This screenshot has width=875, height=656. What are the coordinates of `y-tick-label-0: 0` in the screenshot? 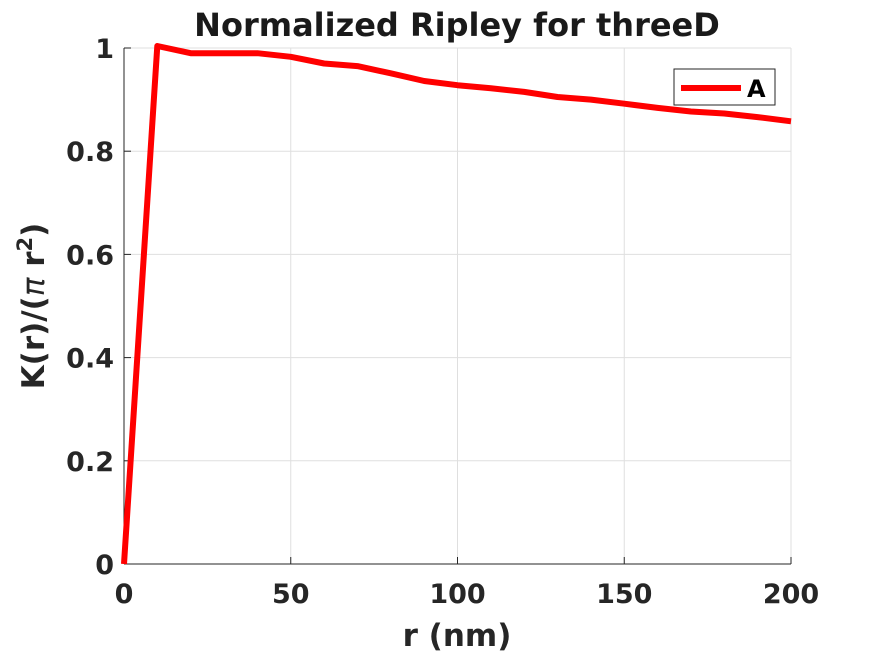 It's located at (104, 565).